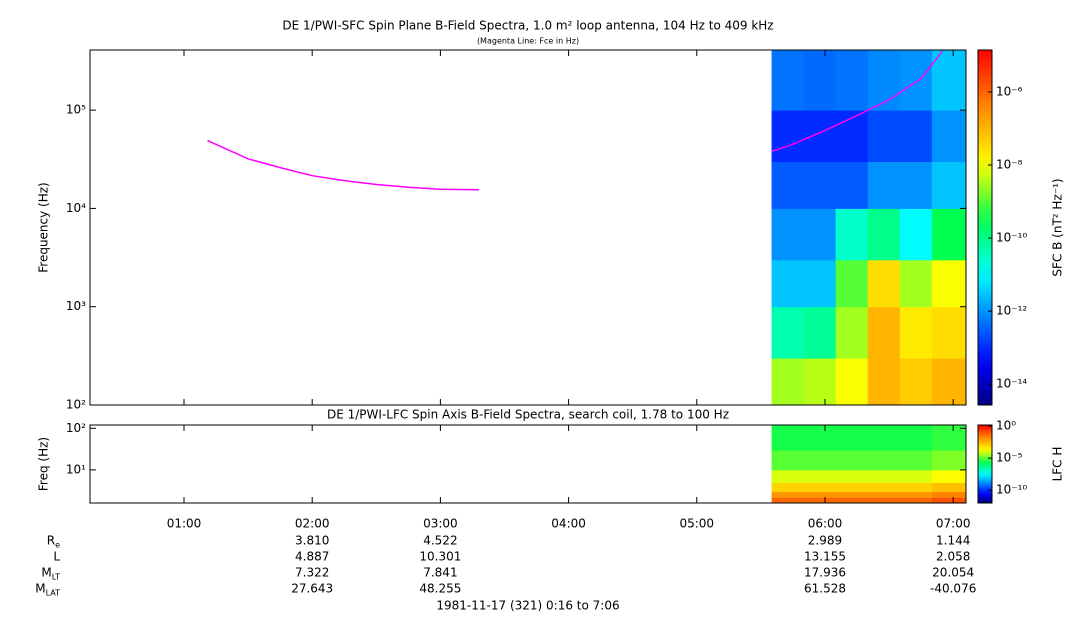 The width and height of the screenshot is (1083, 620). Describe the element at coordinates (825, 573) in the screenshot. I see `ephemeris-value: 17.936` at that location.